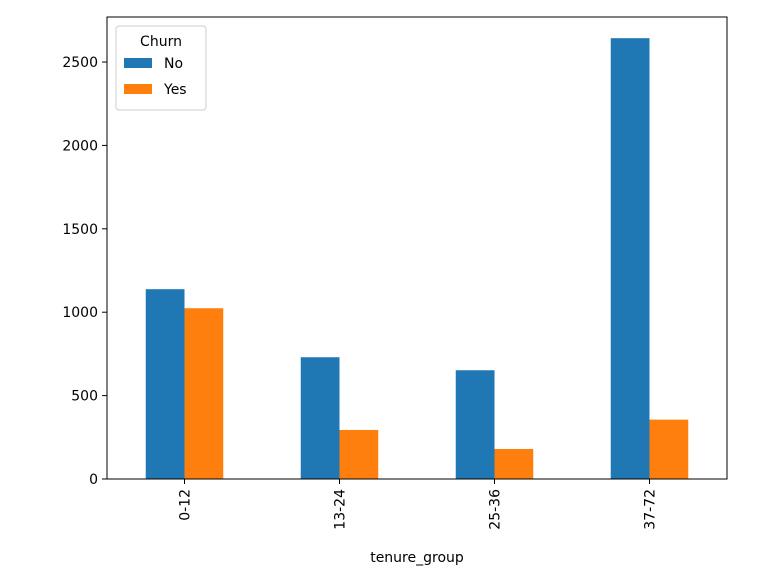  I want to click on legend-label-yes: Yes, so click(175, 90).